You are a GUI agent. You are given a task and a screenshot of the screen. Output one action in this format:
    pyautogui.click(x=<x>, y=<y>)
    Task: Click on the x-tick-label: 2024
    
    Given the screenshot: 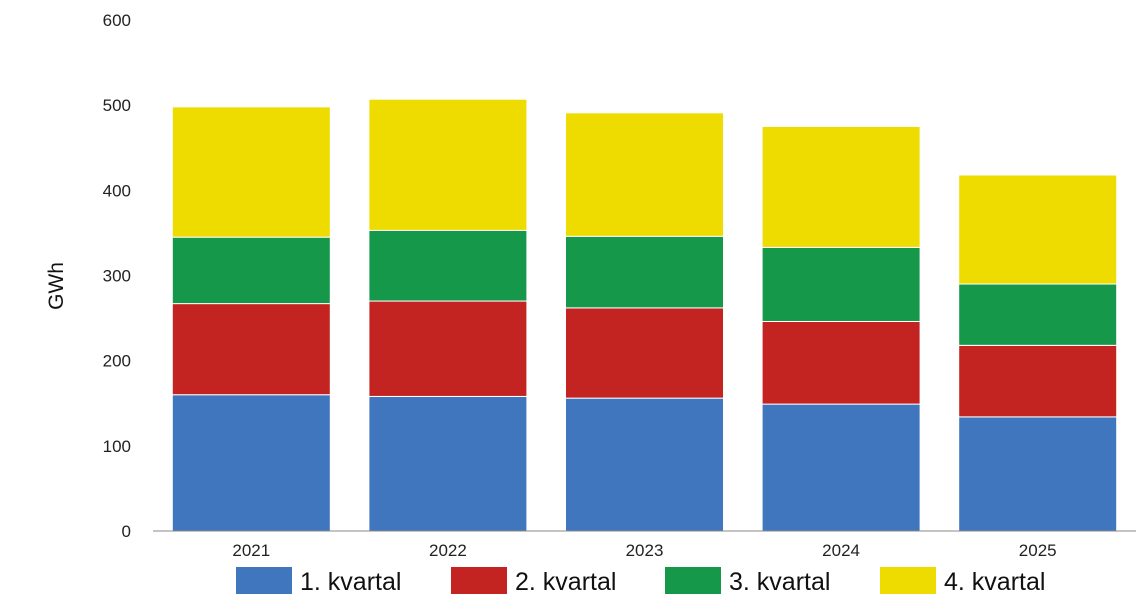 What is the action you would take?
    pyautogui.click(x=841, y=550)
    